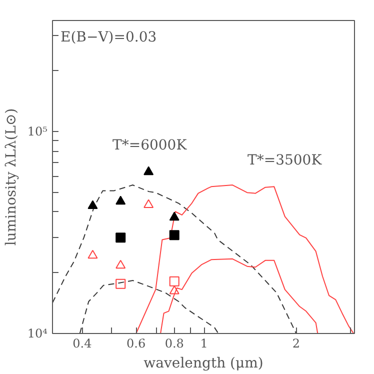 This screenshot has width=374, height=374. Describe the element at coordinates (204, 364) in the screenshot. I see `x-axis-title: wavelength (μm)` at that location.